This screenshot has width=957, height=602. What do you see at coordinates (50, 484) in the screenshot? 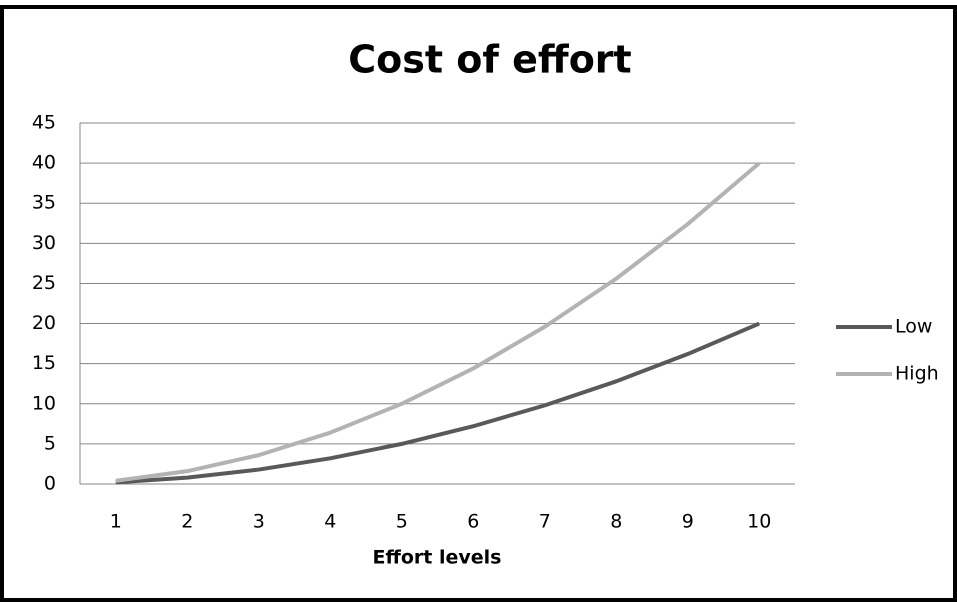
I see `y-tick-label: 0` at bounding box center [50, 484].